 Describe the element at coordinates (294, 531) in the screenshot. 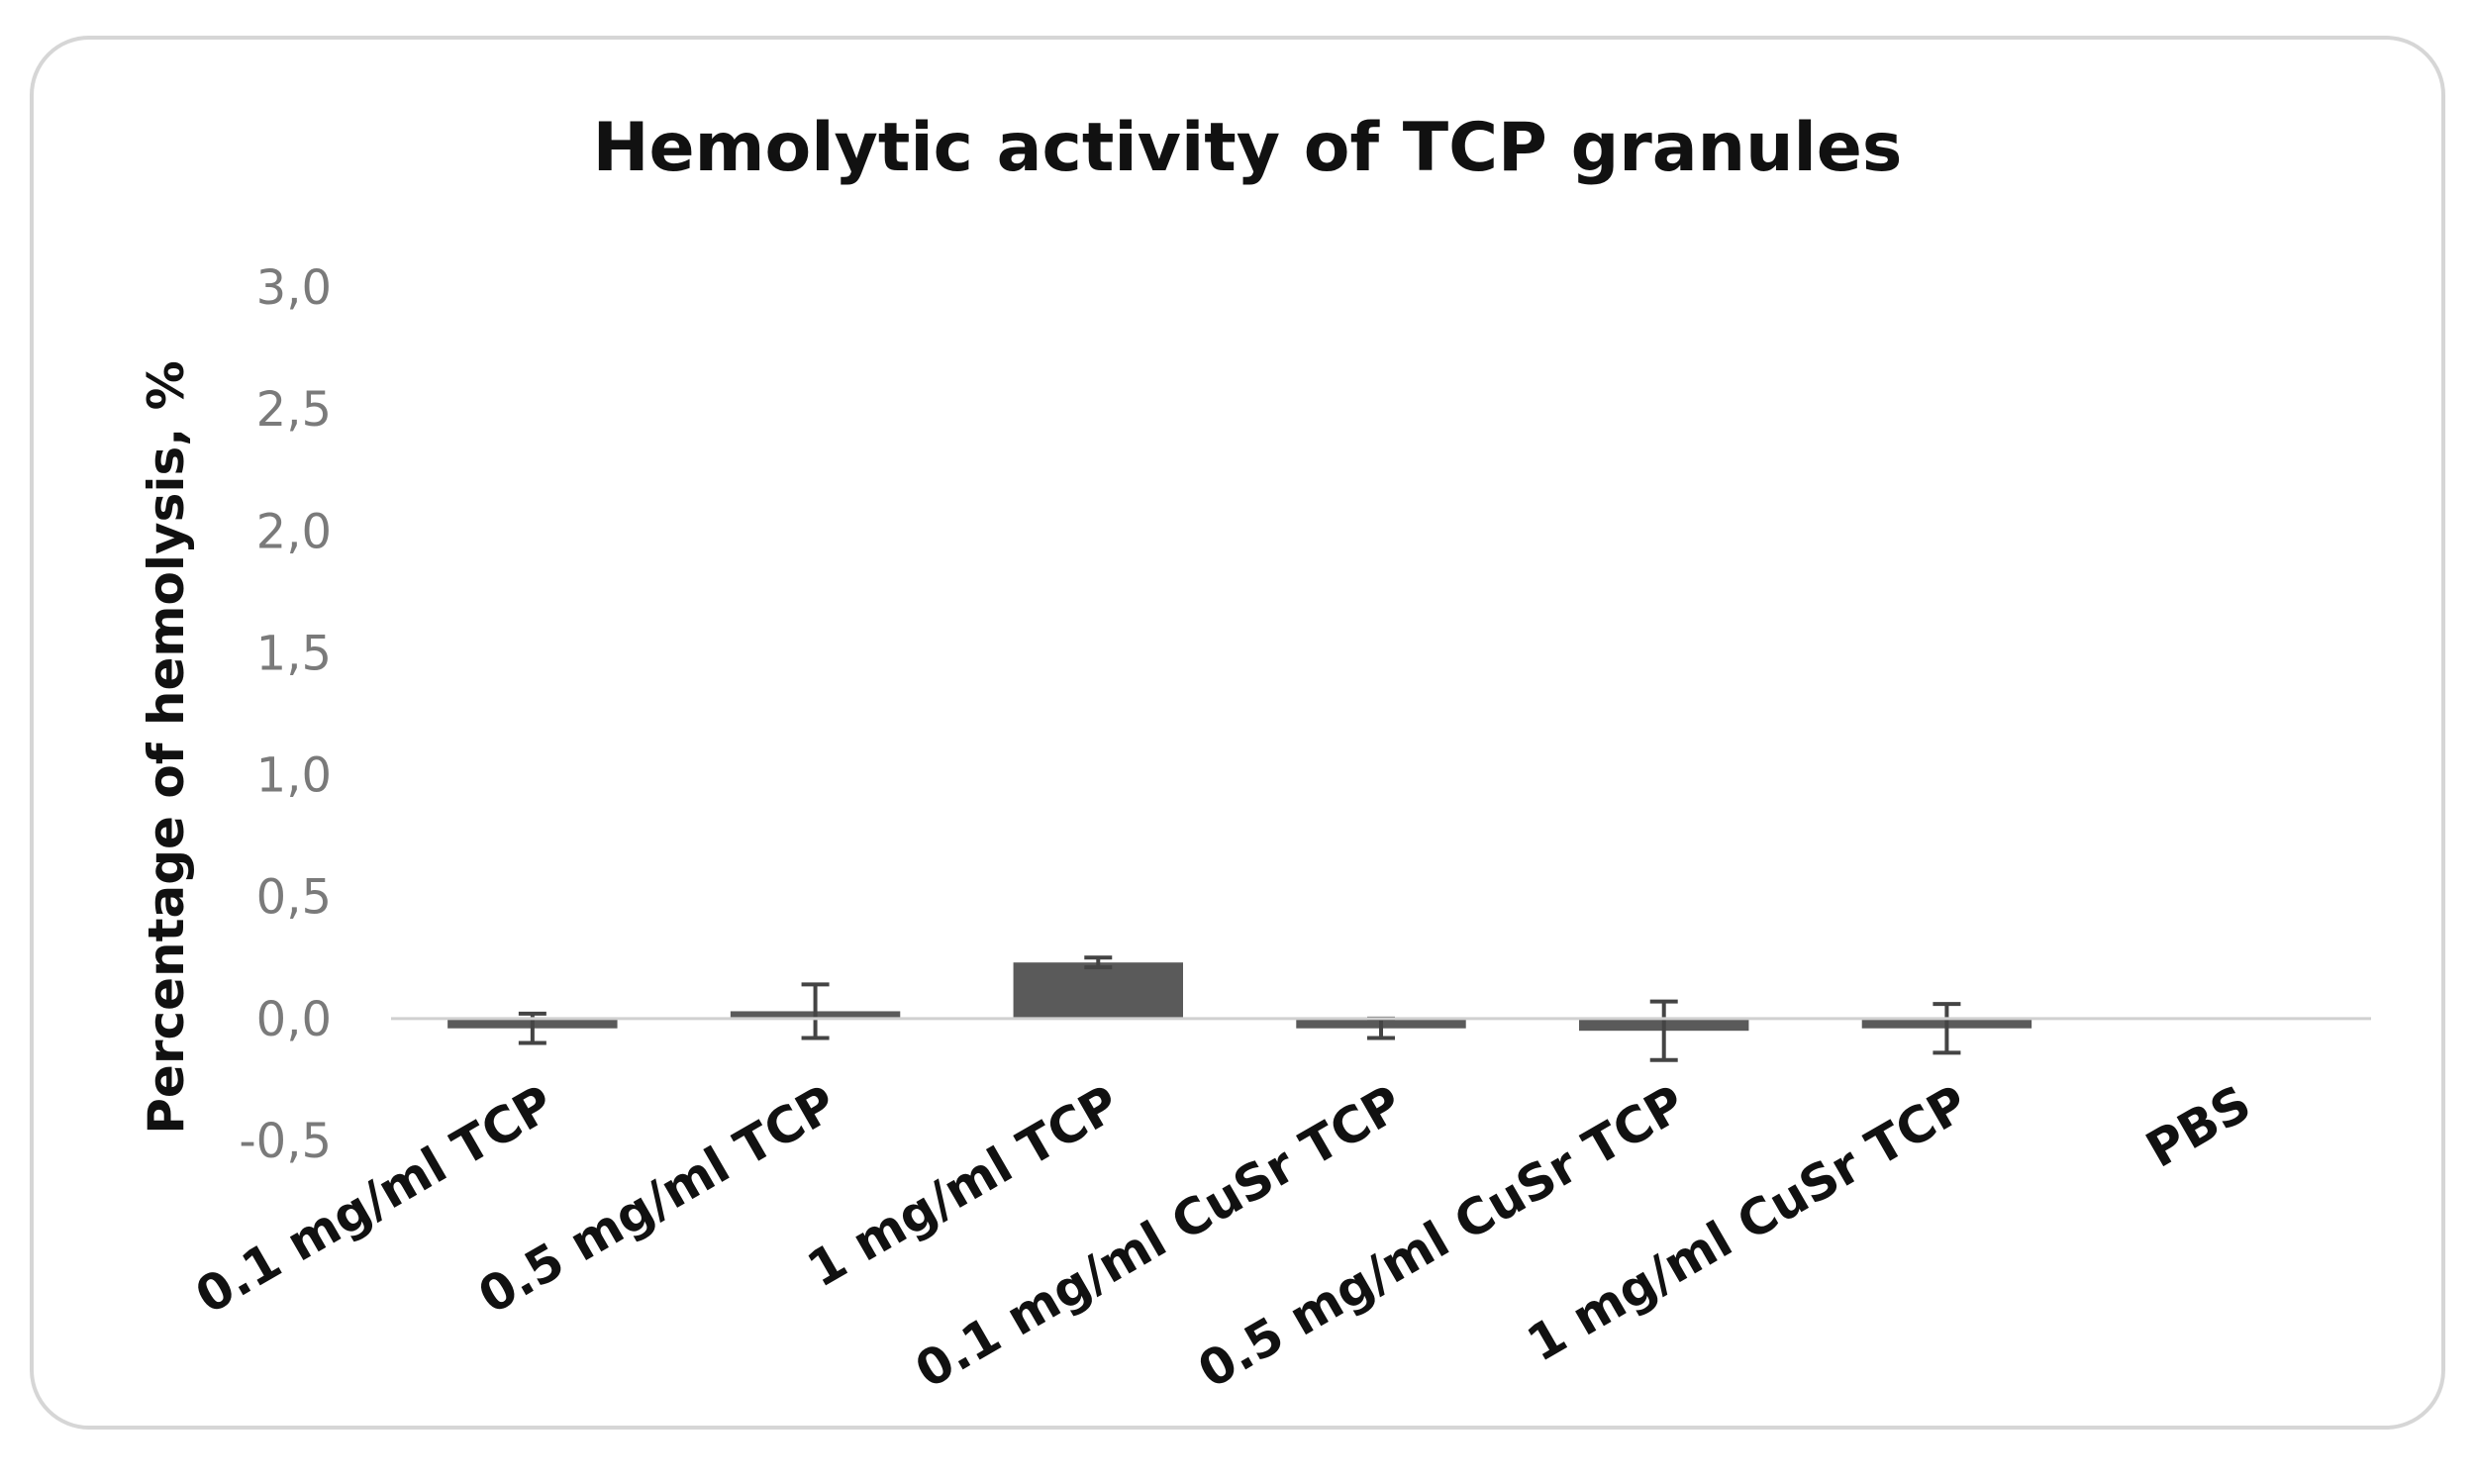

I see `y-tick-label: 2,0` at that location.